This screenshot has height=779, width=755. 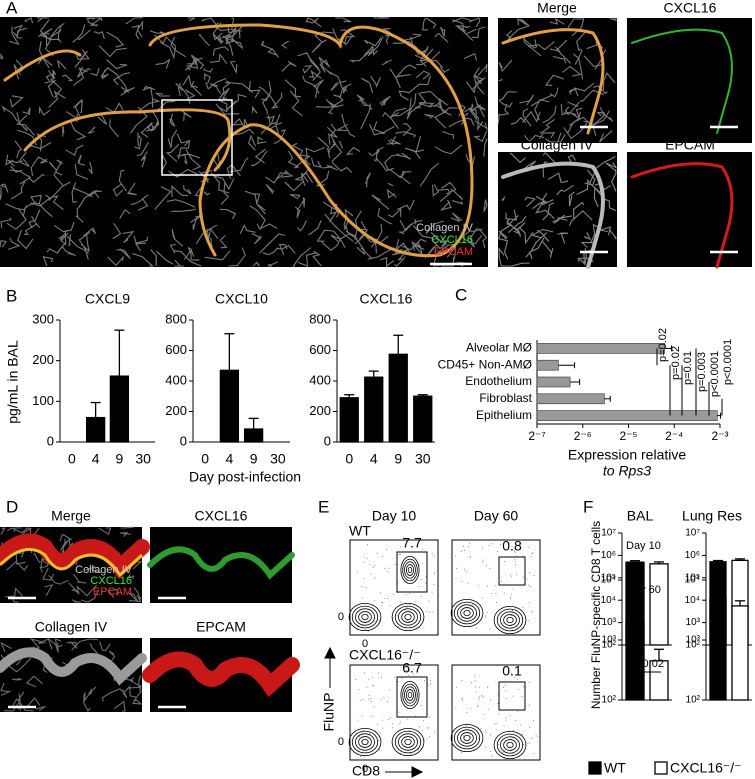 What do you see at coordinates (330, 667) in the screenshot?
I see `axis-arrow` at bounding box center [330, 667].